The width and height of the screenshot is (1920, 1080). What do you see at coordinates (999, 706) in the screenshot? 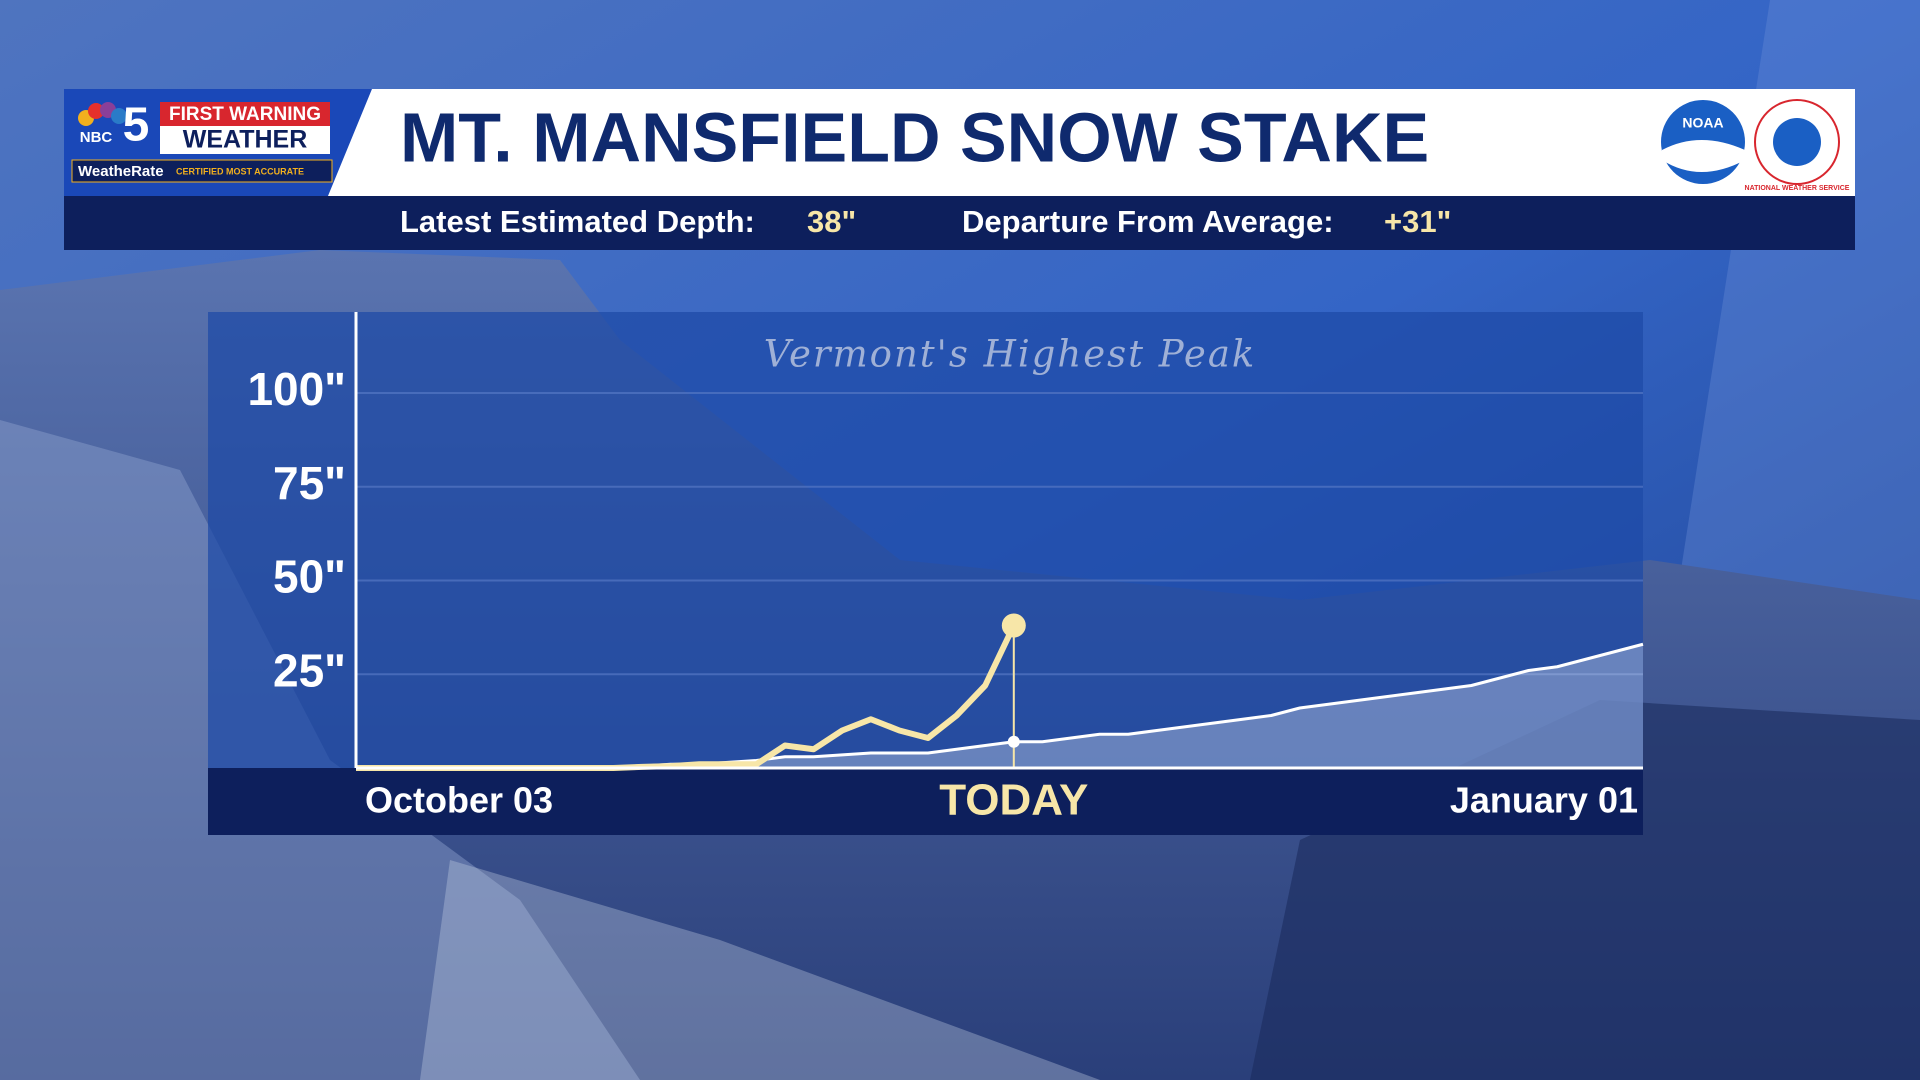
I see `average-area` at bounding box center [999, 706].